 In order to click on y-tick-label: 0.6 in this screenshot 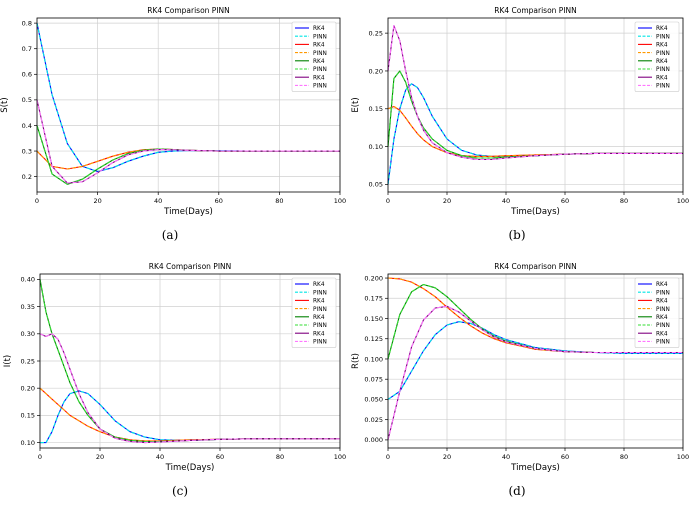, I will do `click(27, 75)`.